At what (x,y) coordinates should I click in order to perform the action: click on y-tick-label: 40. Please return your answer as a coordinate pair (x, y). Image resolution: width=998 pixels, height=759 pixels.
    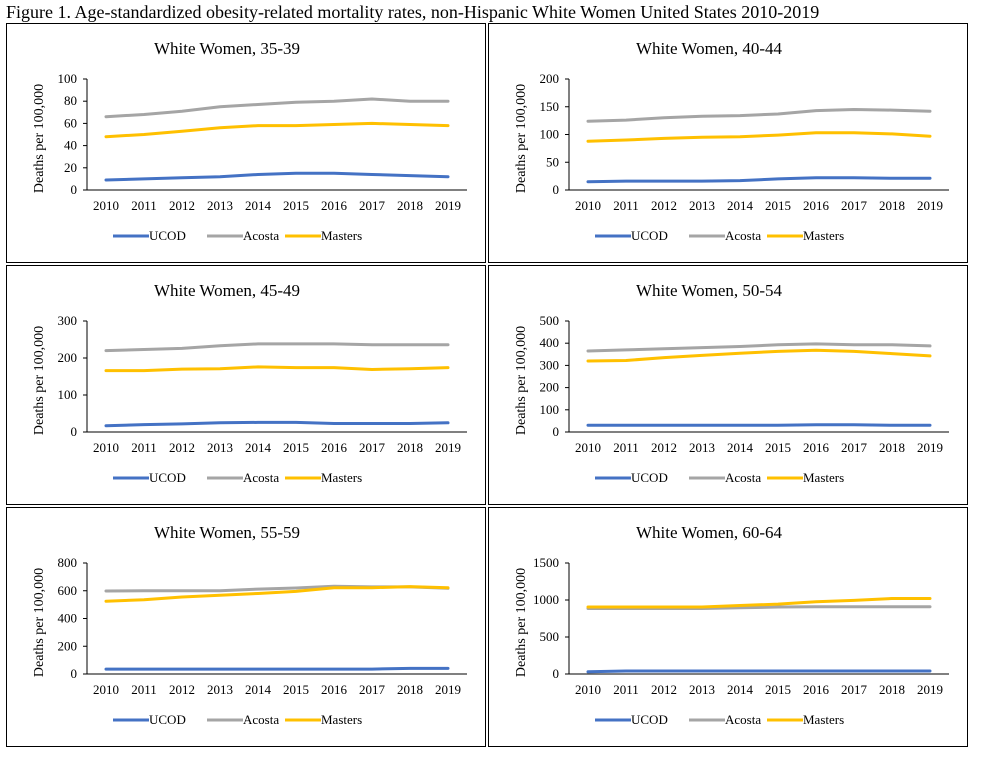
    Looking at the image, I should click on (70, 145).